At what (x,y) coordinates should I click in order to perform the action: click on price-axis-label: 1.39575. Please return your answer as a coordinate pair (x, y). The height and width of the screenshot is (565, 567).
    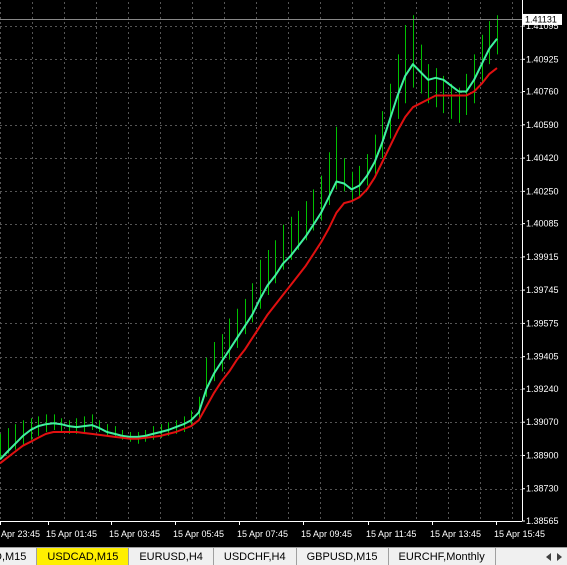
    Looking at the image, I should click on (542, 323).